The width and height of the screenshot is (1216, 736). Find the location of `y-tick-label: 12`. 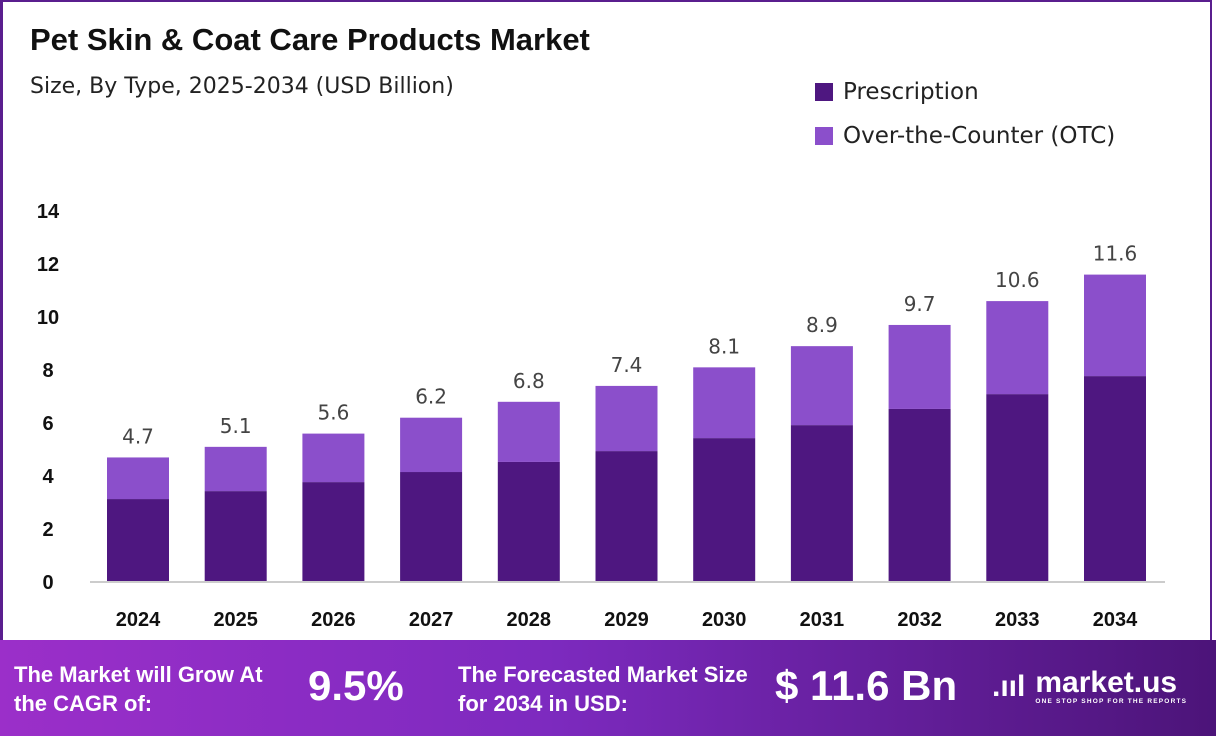

y-tick-label: 12 is located at coordinates (48, 265).